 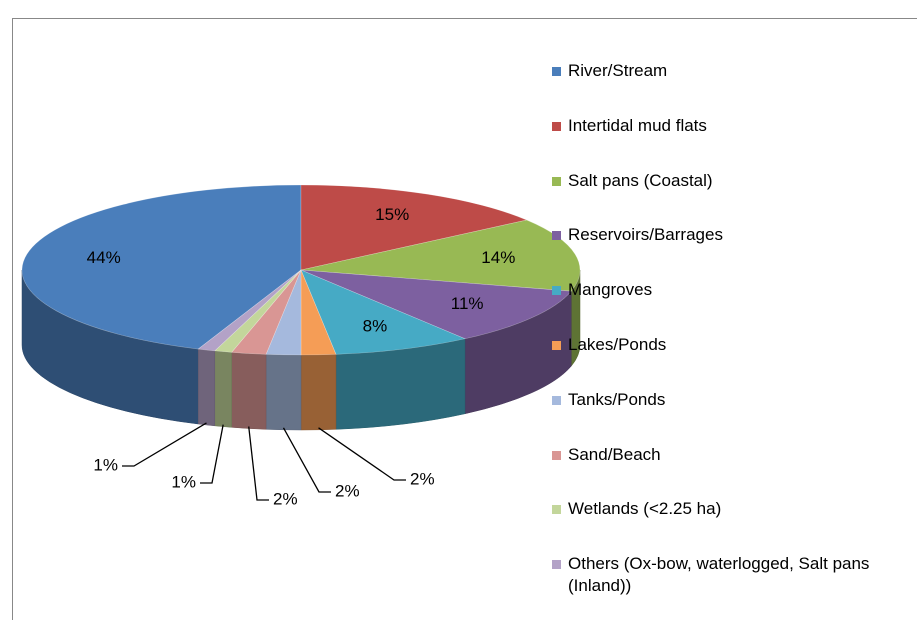 I want to click on legend-item: Sand/Beach, so click(x=733, y=471).